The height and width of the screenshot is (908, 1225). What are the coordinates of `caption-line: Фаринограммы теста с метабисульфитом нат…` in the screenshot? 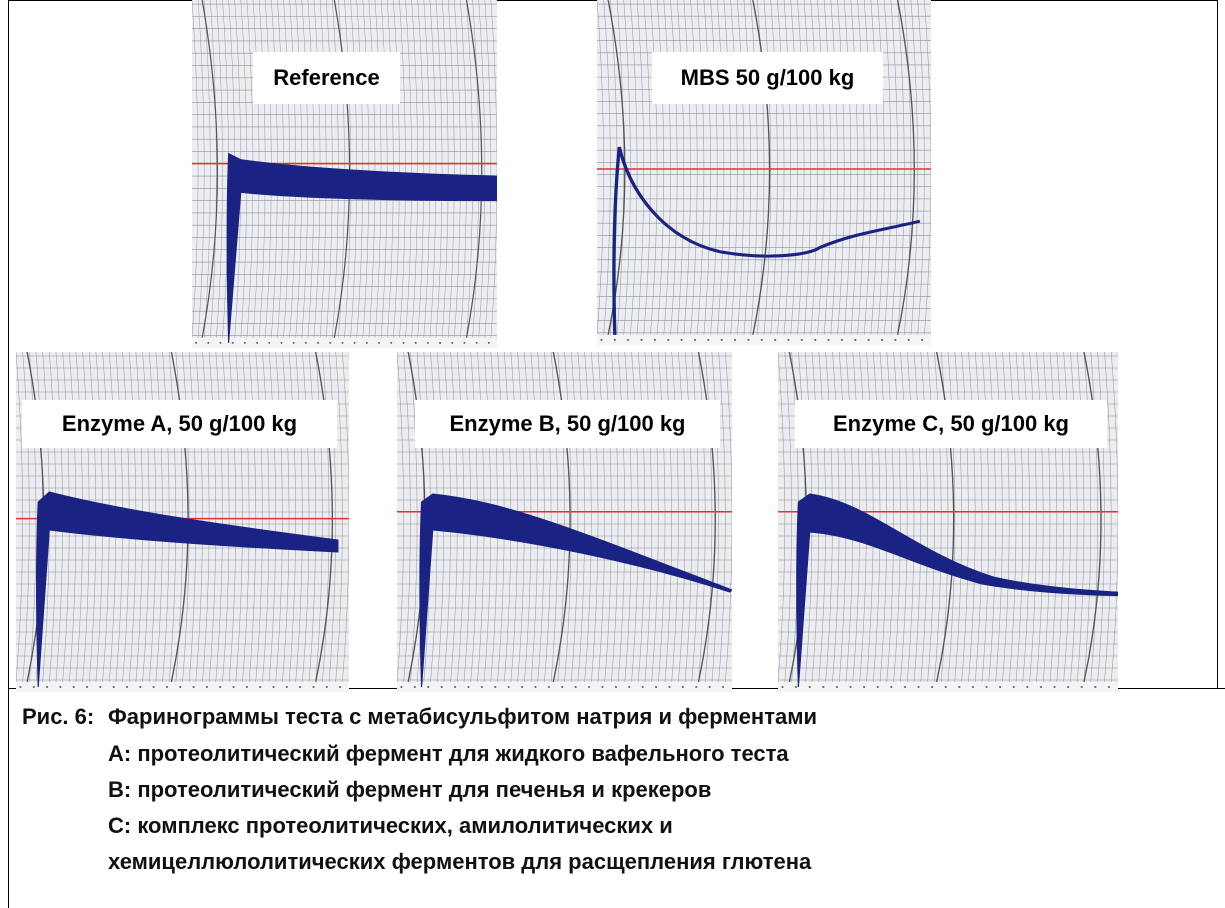 It's located at (463, 716).